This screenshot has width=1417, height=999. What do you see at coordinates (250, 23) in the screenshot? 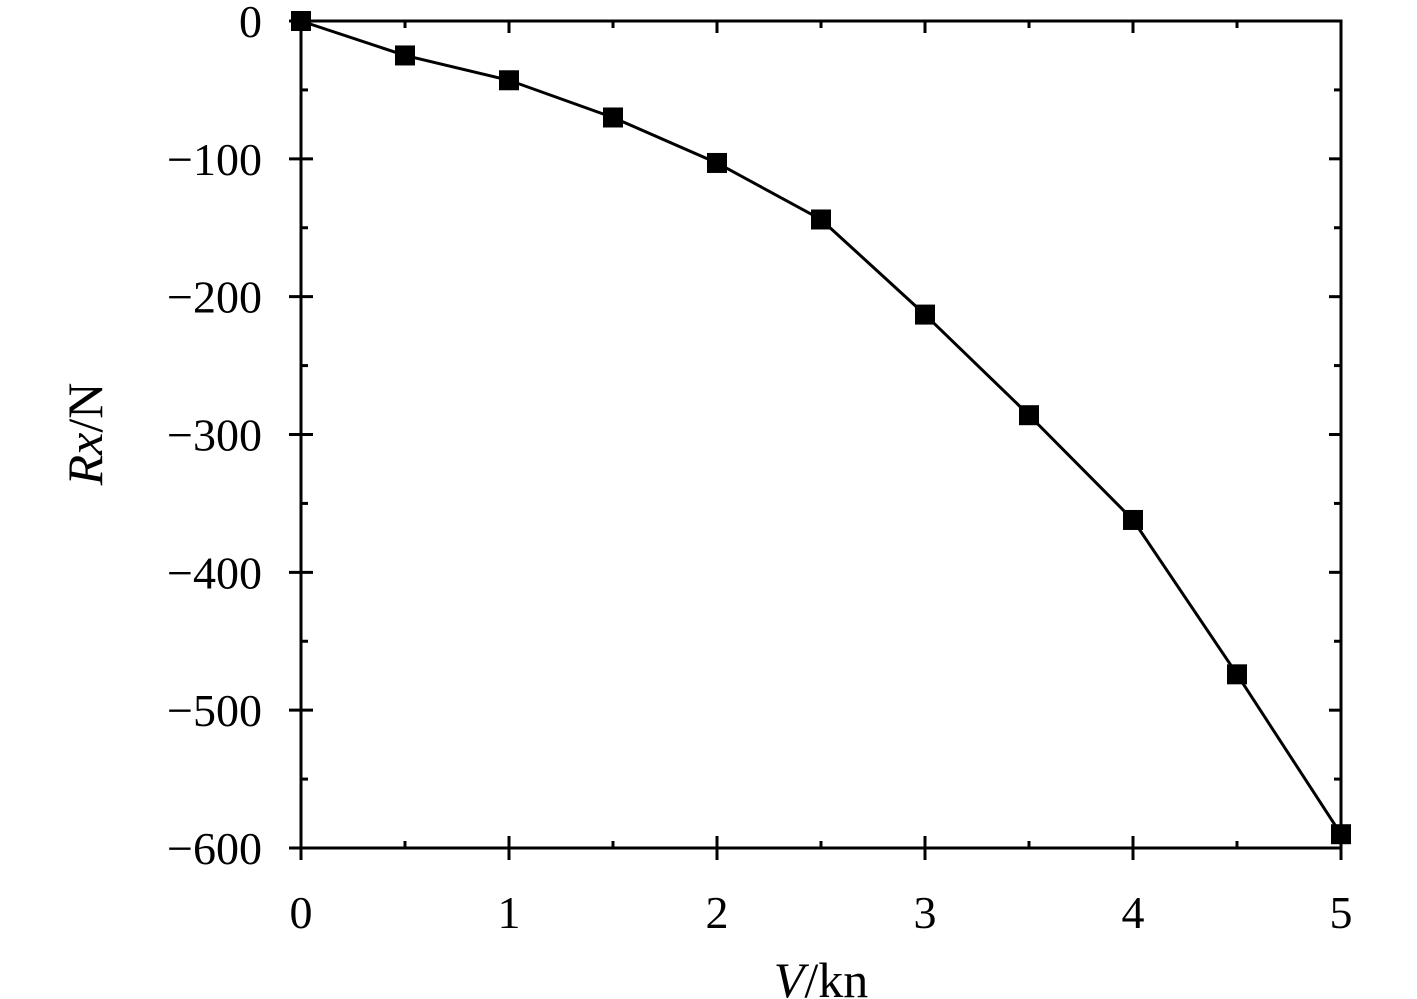
I see `y-tick-label: 0` at bounding box center [250, 23].